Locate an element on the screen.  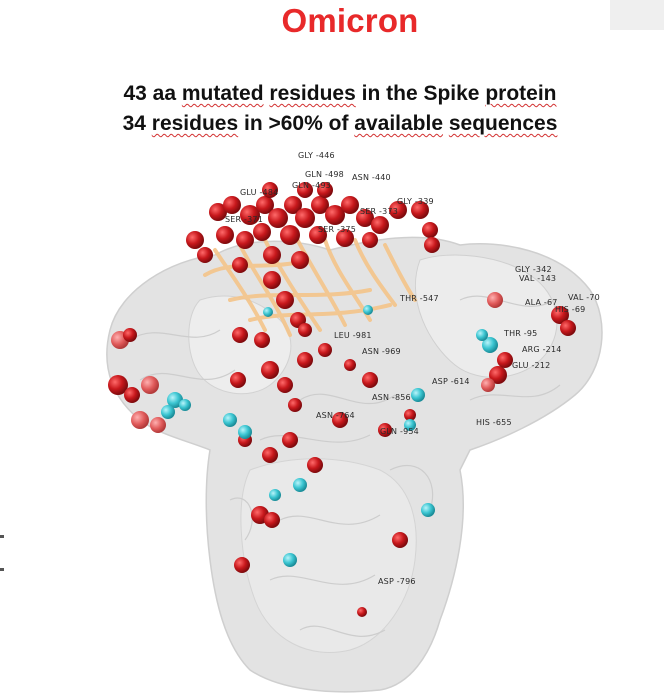
protein-lobe is located at coordinates (486, 316).